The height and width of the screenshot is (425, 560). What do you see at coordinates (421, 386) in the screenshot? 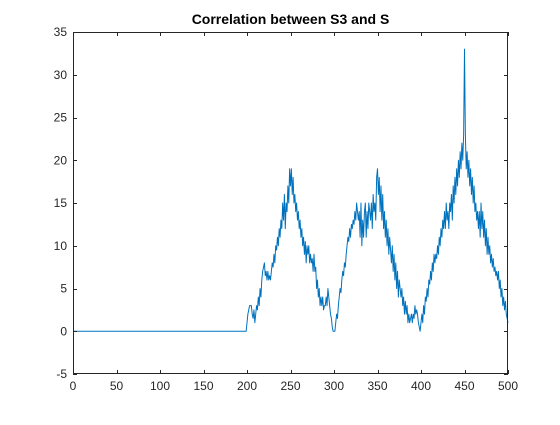
I see `x-tick-label: 400` at bounding box center [421, 386].